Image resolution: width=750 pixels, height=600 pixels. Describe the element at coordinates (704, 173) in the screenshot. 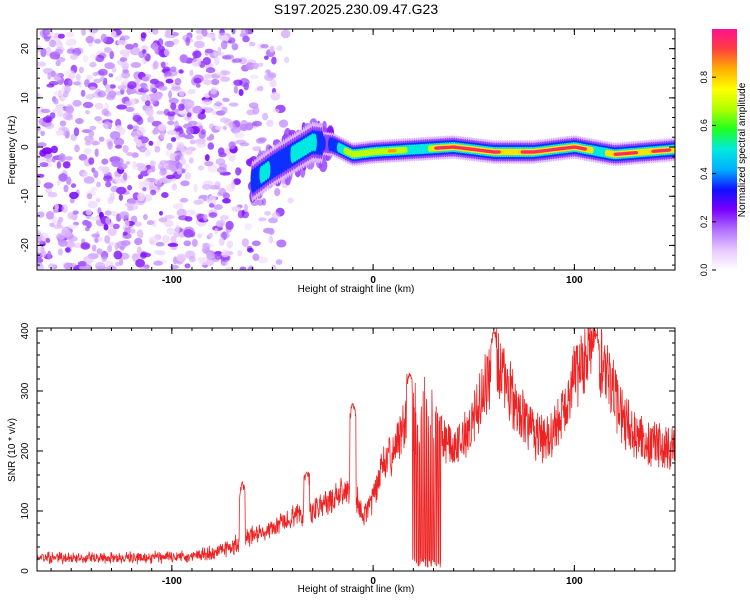

I see `colorbar-tick-label: 0.4` at that location.